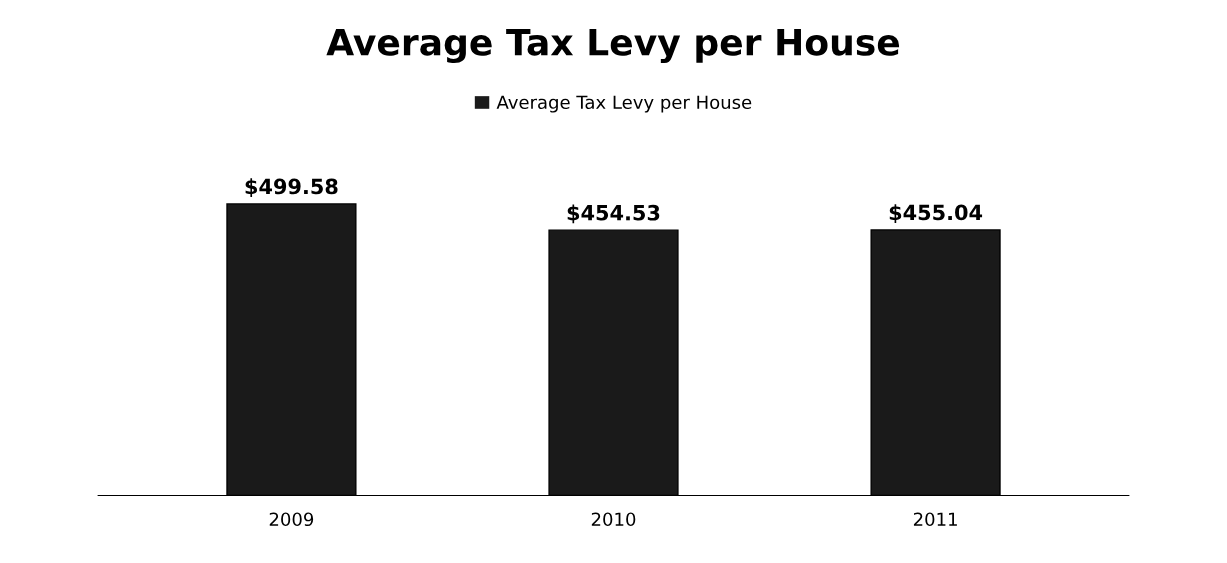  I want to click on legend-label: Average Tax Levy per House, so click(624, 104).